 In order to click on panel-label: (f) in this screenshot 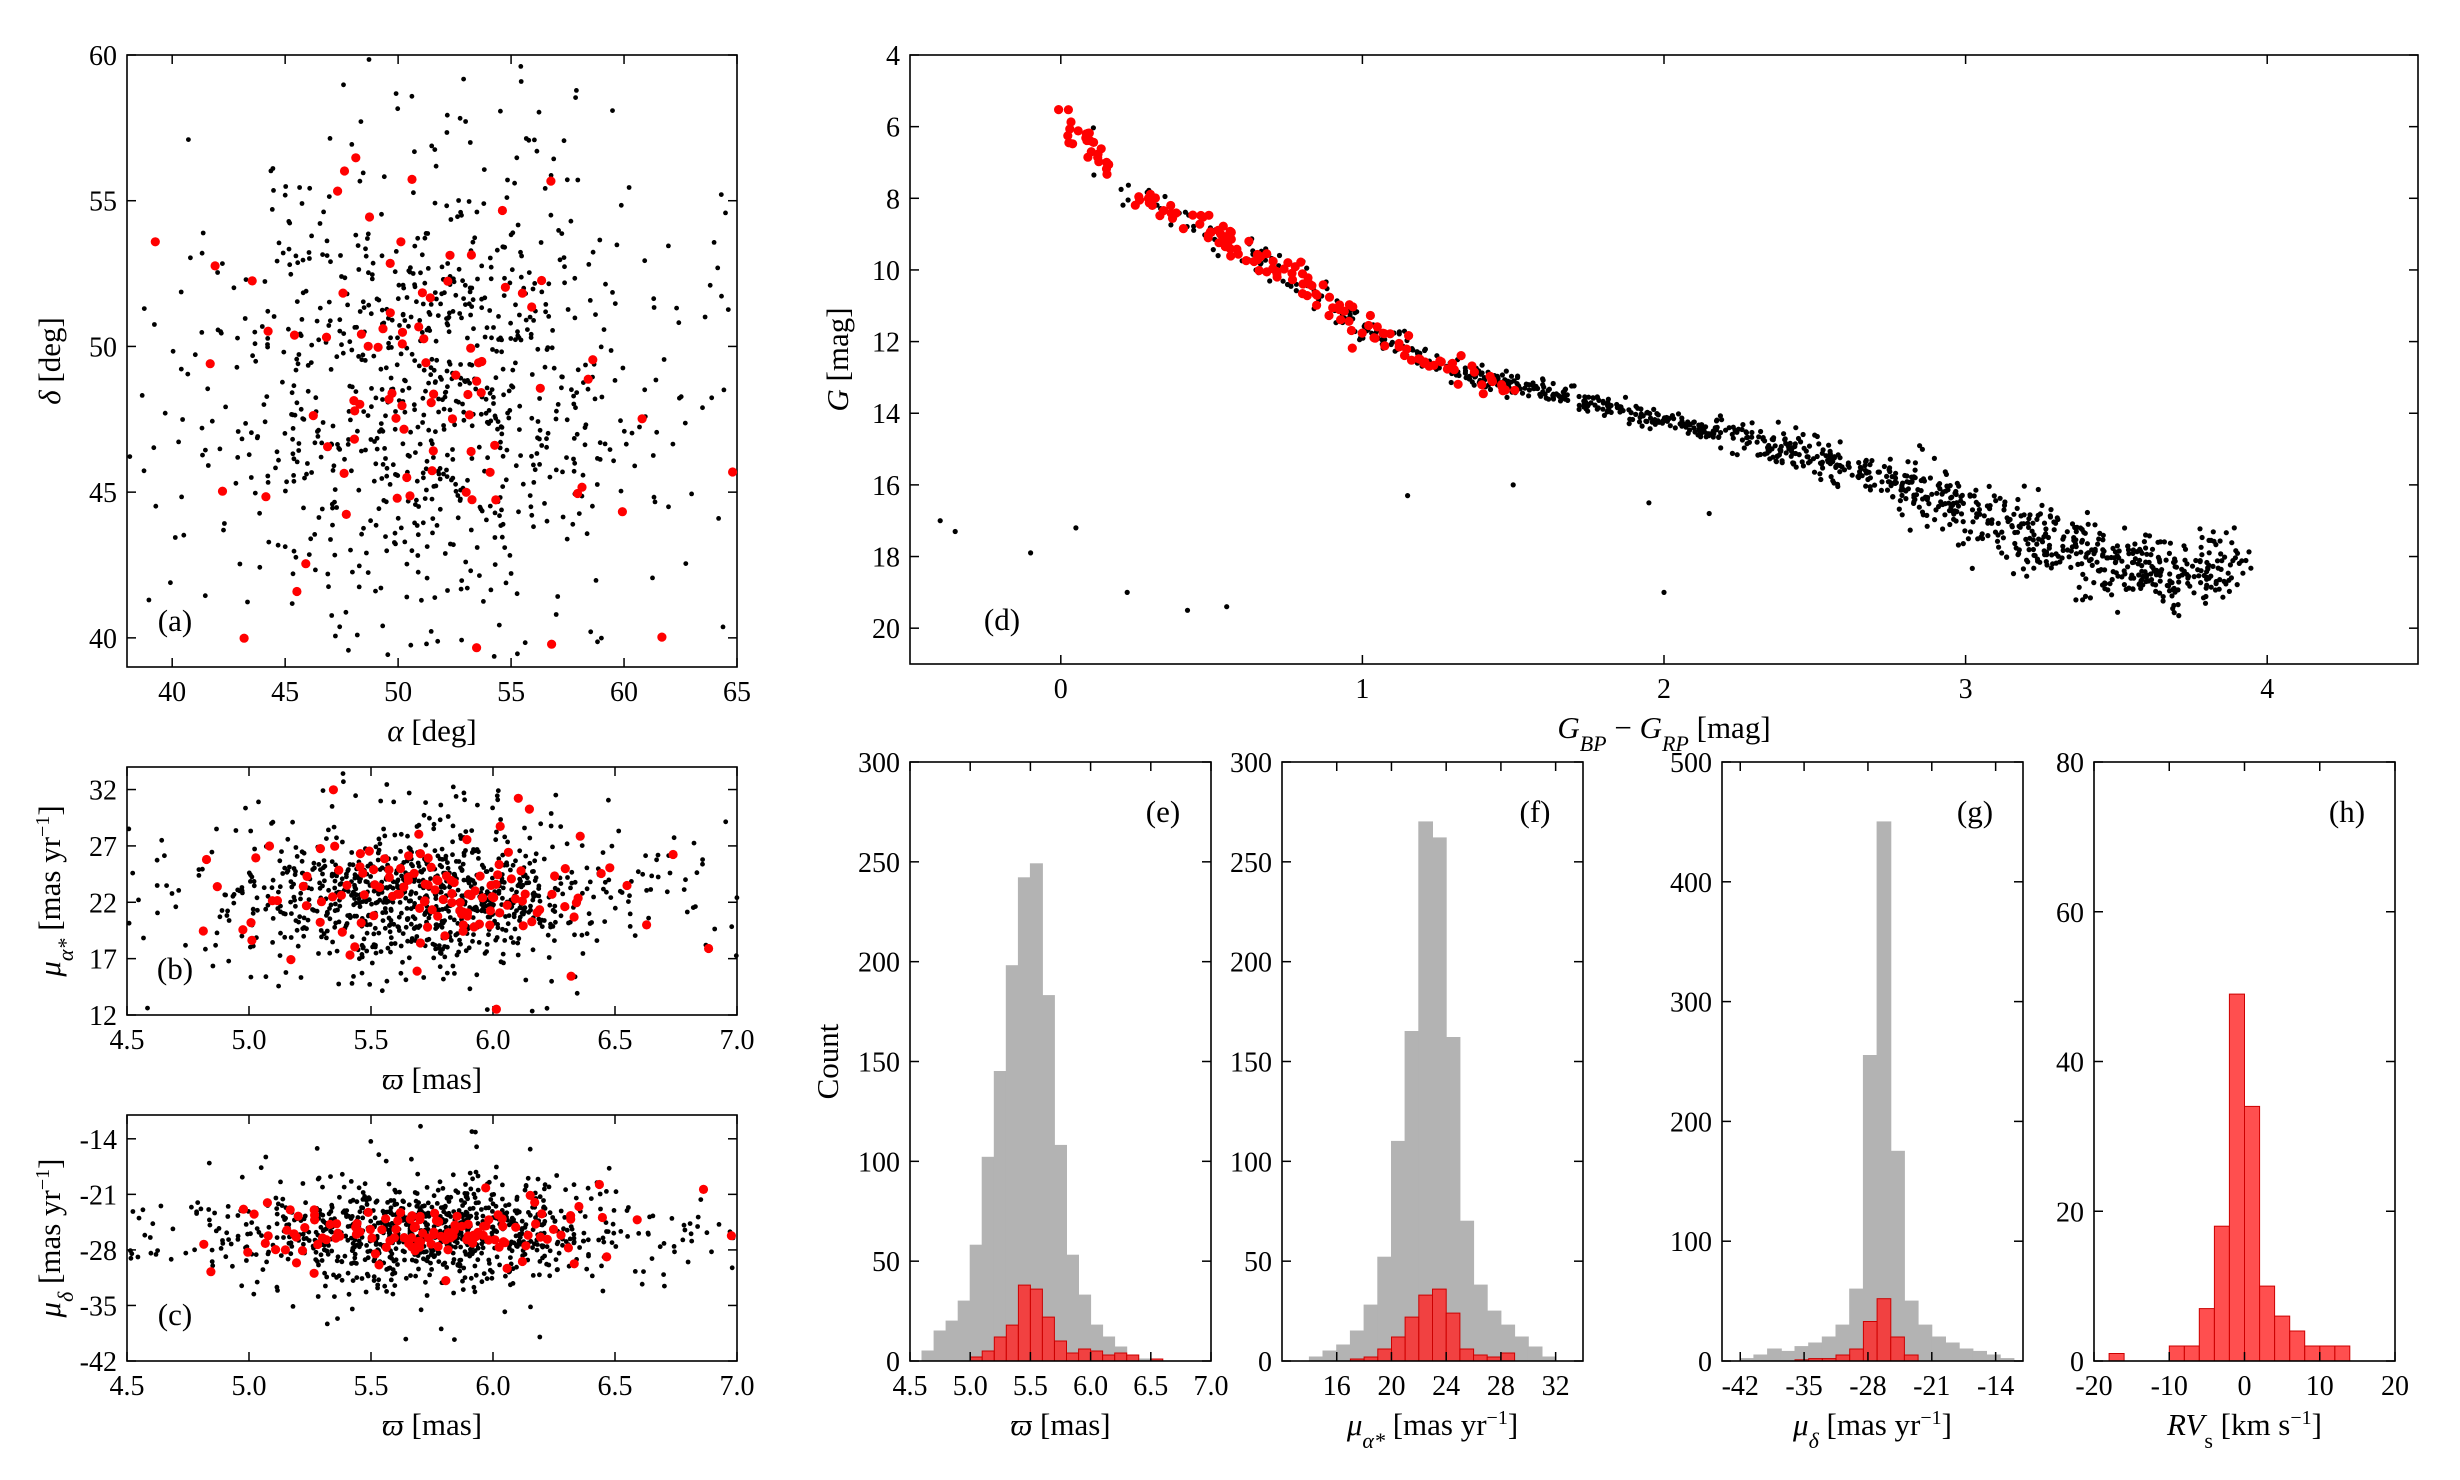, I will do `click(1535, 811)`.